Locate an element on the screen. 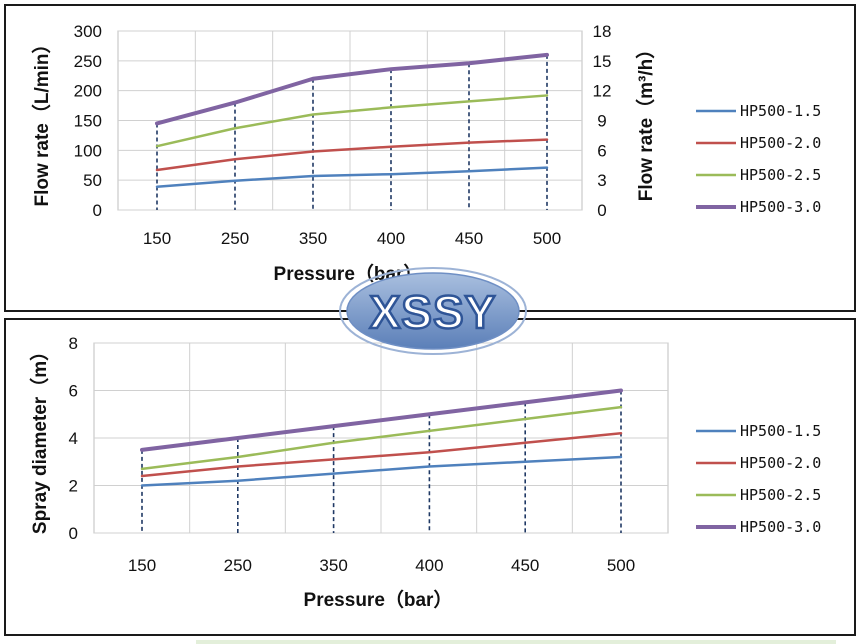  xssy-logo: XSSY is located at coordinates (433, 311).